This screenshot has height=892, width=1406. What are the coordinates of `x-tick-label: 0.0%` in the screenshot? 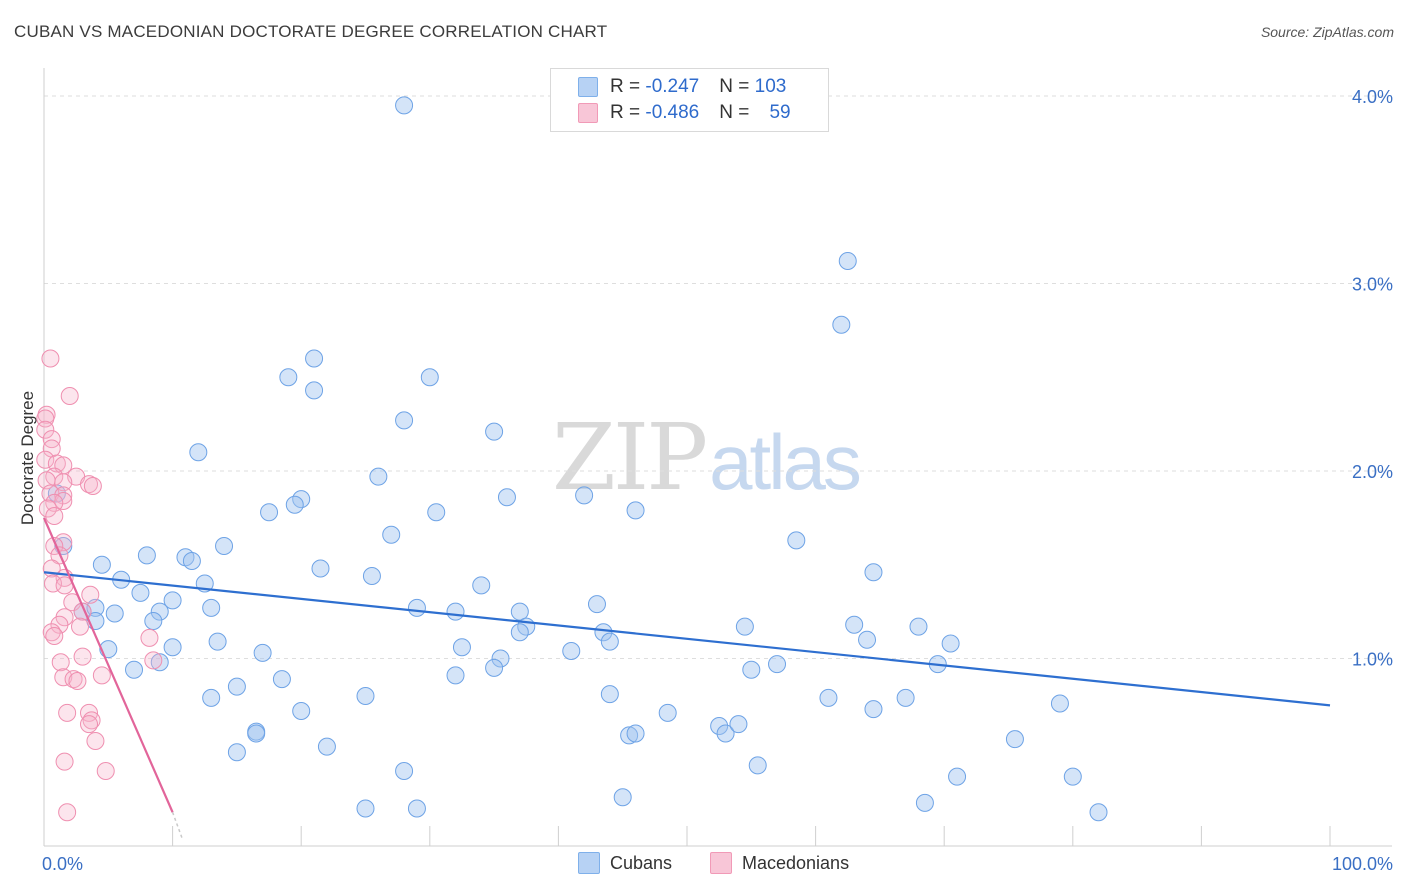 It's located at (62, 864).